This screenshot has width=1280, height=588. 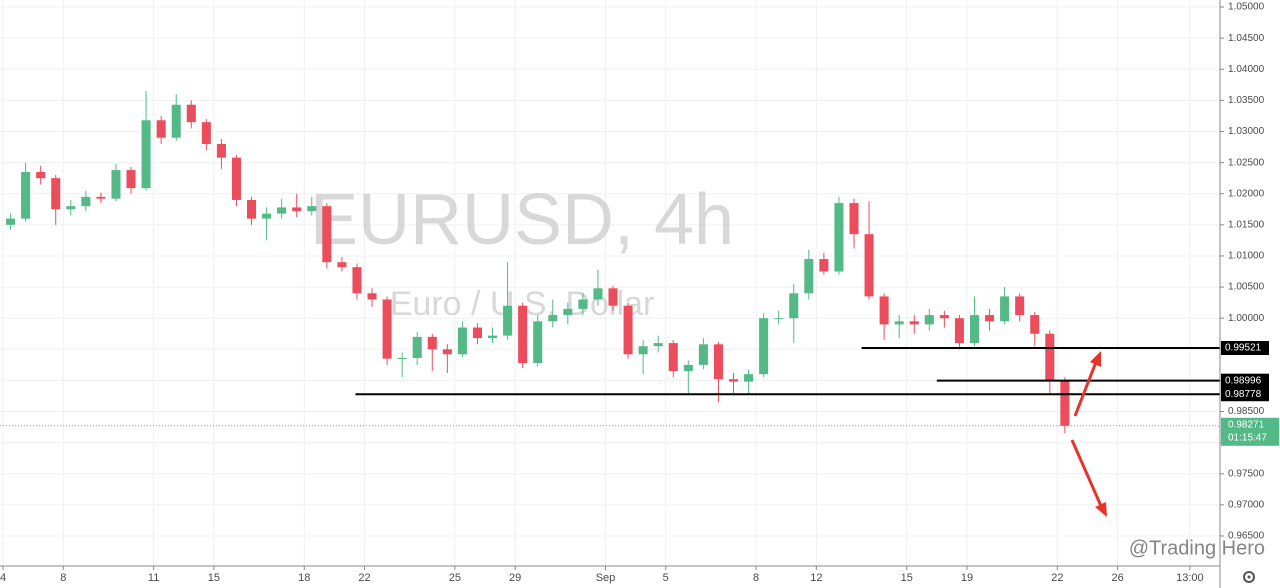 I want to click on level-label: 0.99521, so click(x=1243, y=348).